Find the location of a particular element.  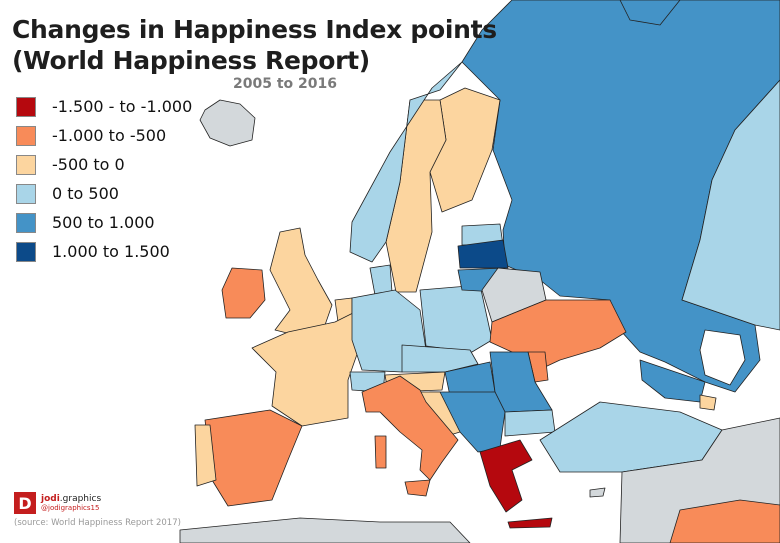

brand-name-bold: jodi is located at coordinates (50, 499).